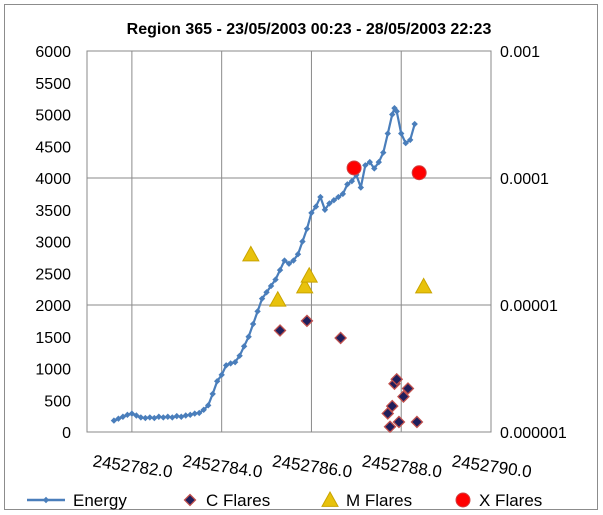 This screenshot has height=515, width=603. Describe the element at coordinates (337, 276) in the screenshot. I see `series-m-flares` at that location.